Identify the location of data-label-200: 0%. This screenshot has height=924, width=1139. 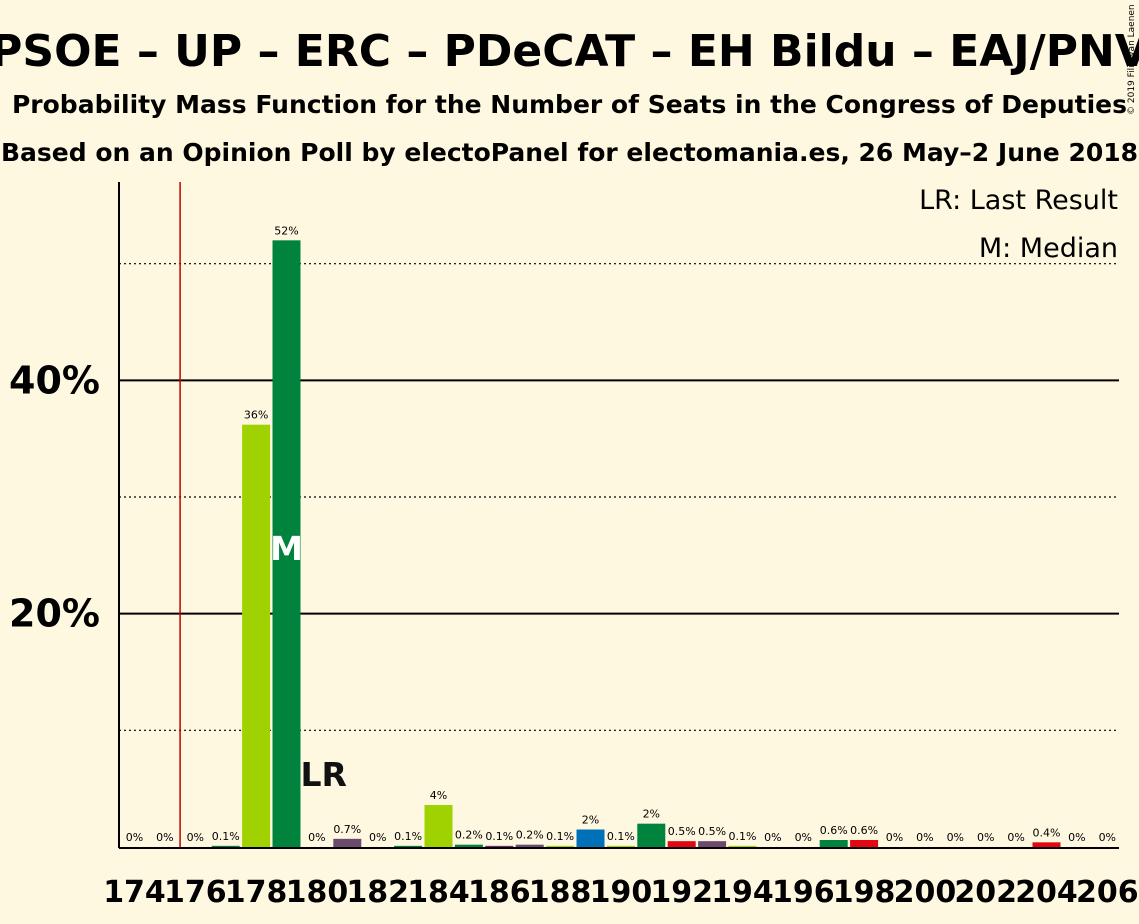
(924, 837).